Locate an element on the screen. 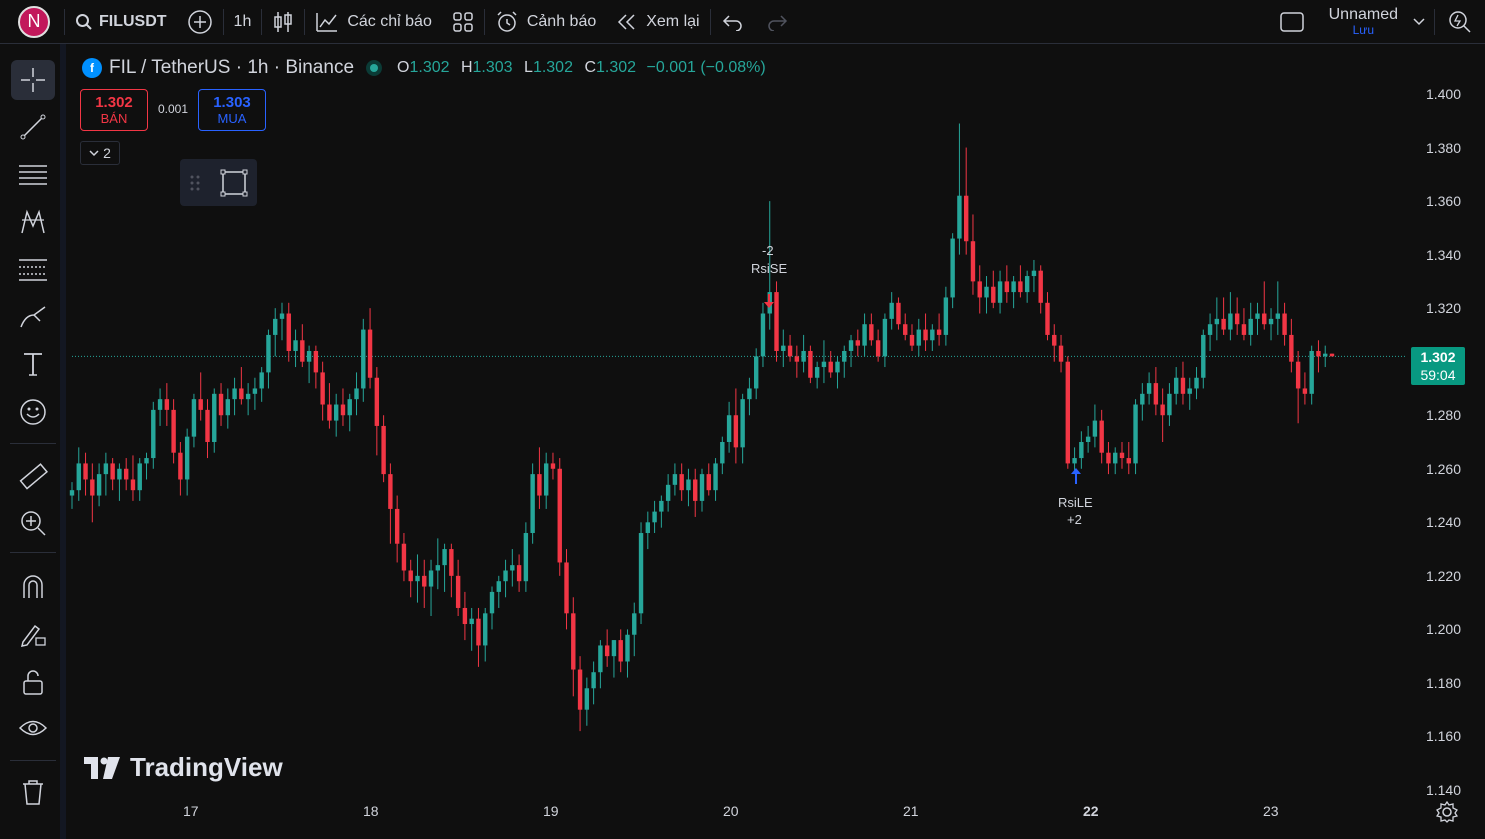 Image resolution: width=1485 pixels, height=839 pixels. delete-drawings-tool is located at coordinates (33, 792).